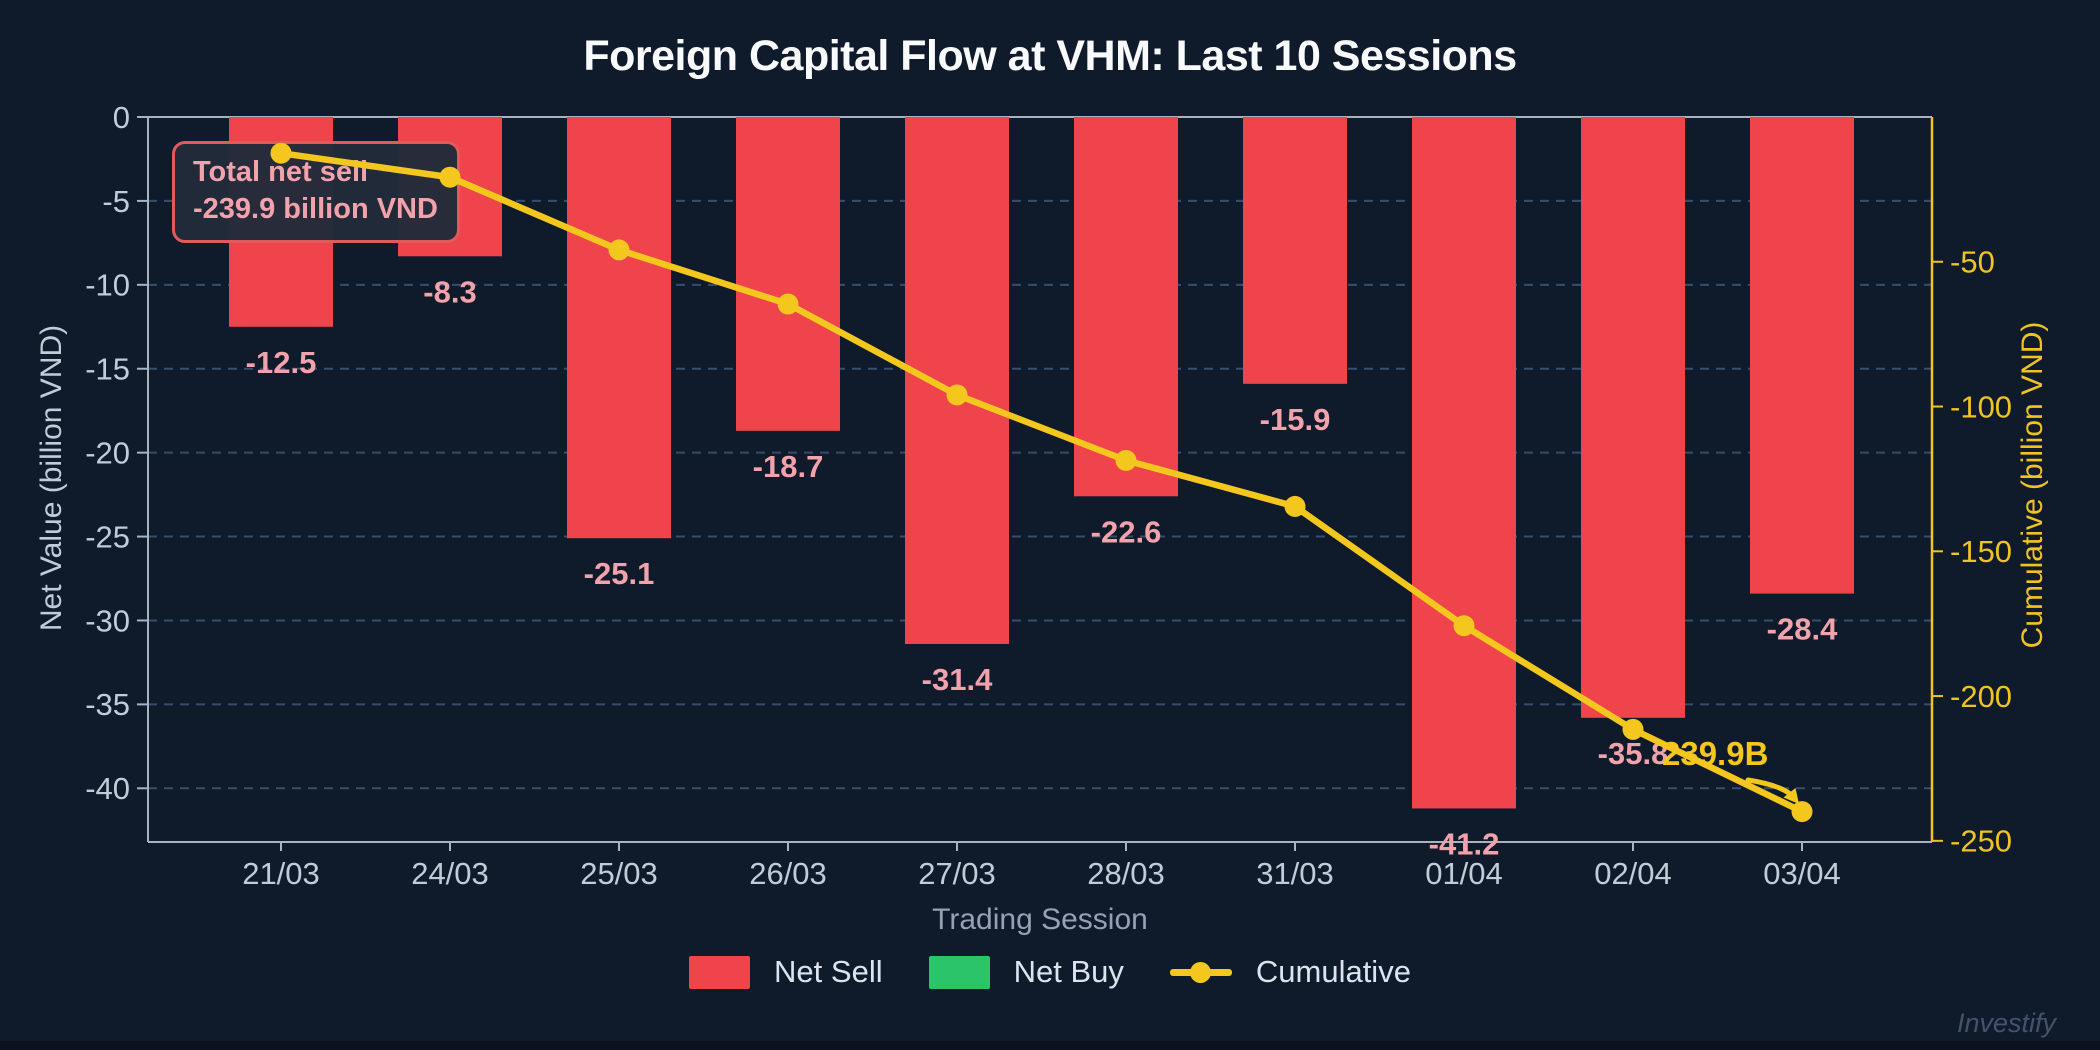 This screenshot has height=1050, width=2100. What do you see at coordinates (107, 285) in the screenshot?
I see `left-tick-label: -10` at bounding box center [107, 285].